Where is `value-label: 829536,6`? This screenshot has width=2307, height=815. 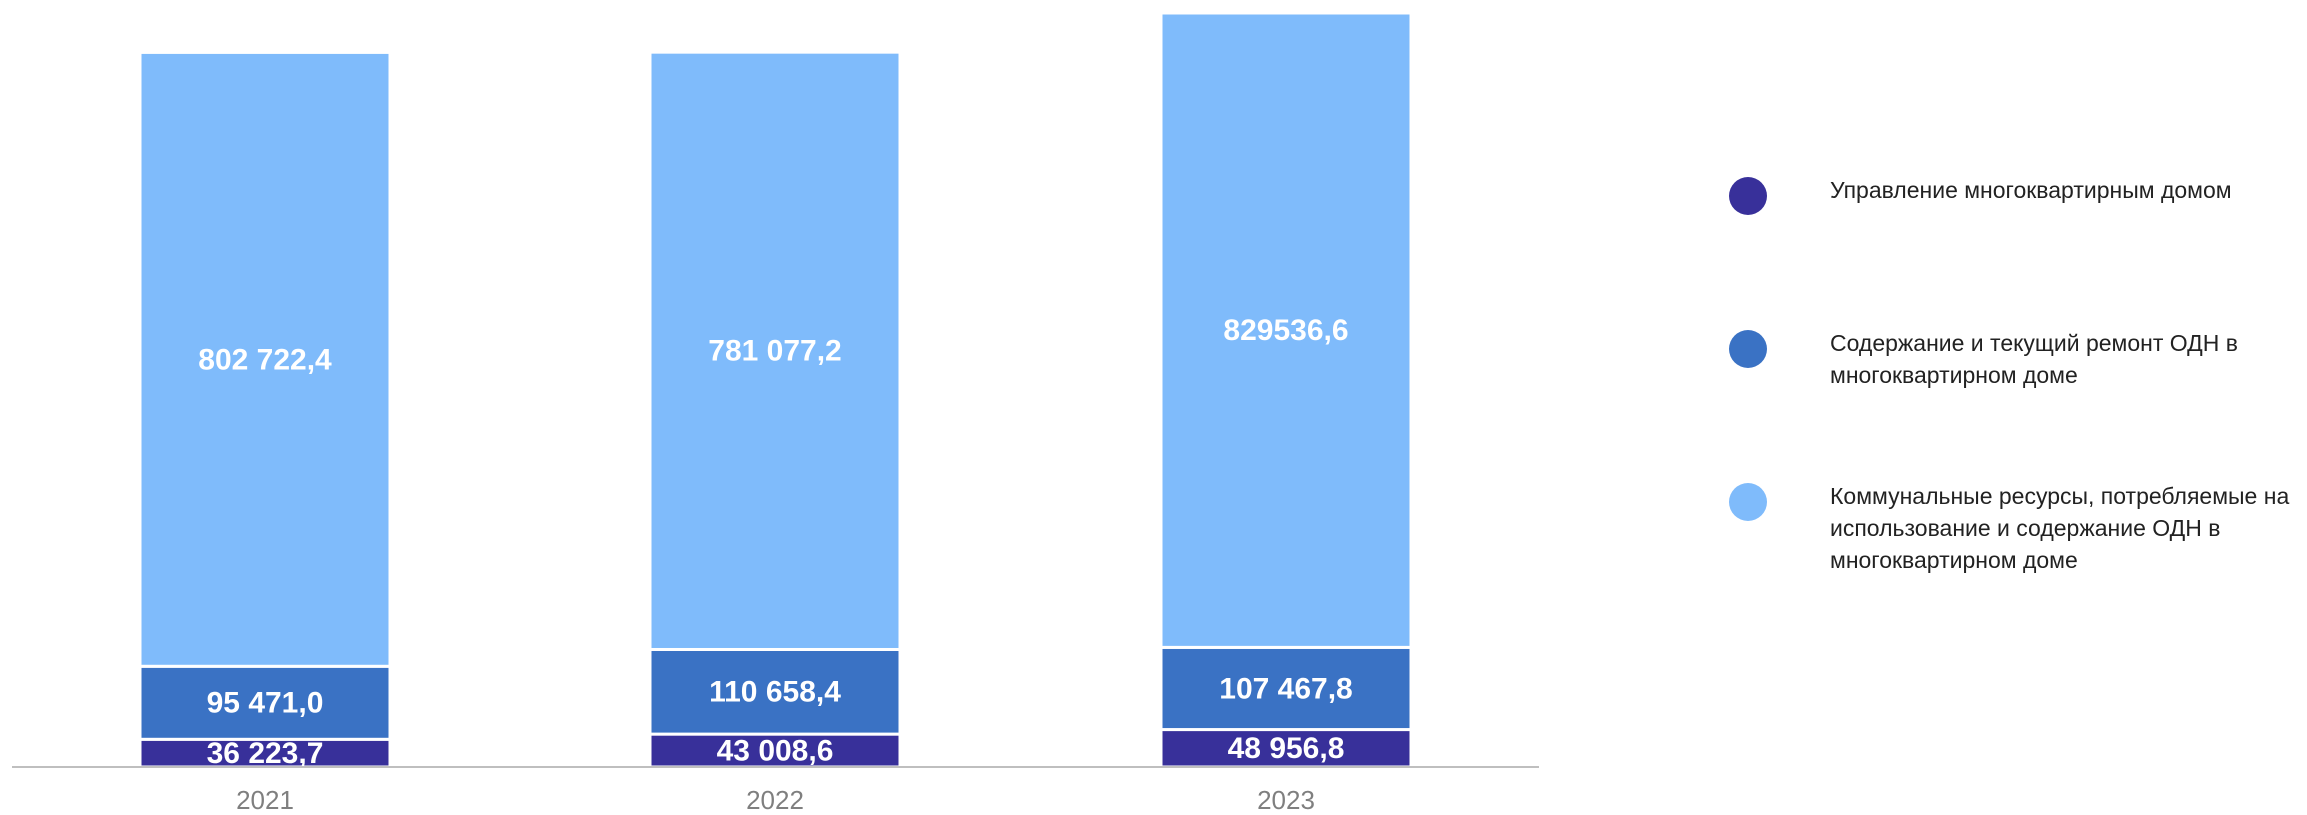
value-label: 829536,6 is located at coordinates (1285, 330).